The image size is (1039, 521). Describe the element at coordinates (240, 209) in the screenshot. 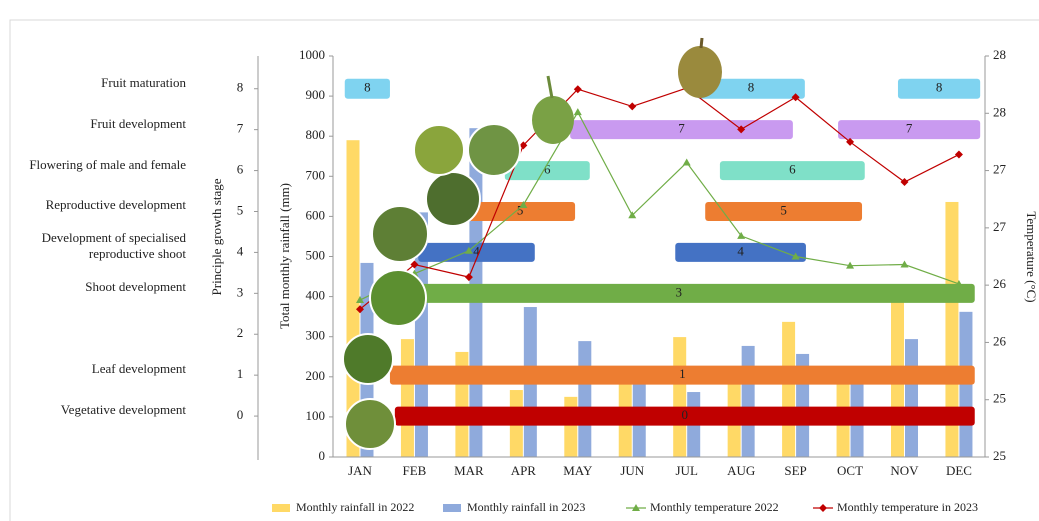

I see `stage-tick-label: 5` at that location.